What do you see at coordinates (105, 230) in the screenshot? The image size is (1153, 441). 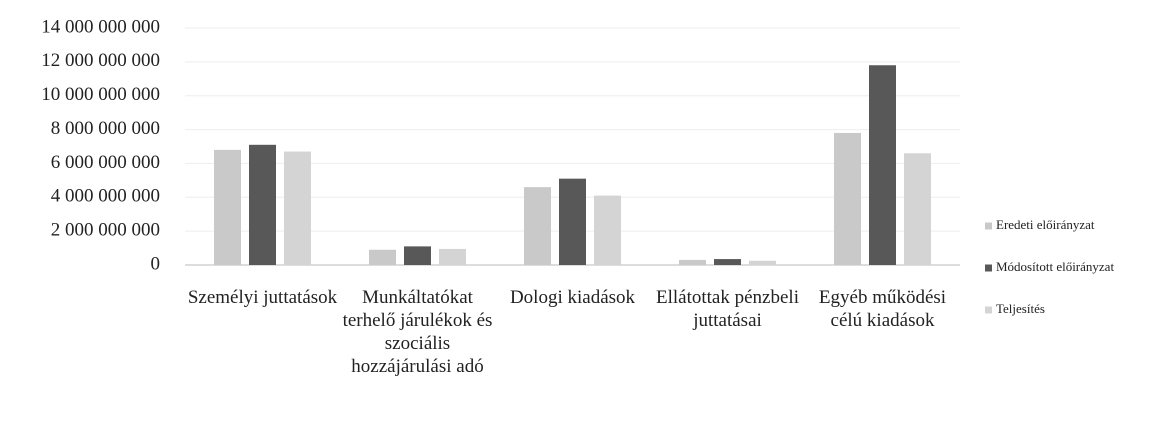 I see `y-tick-label: 2 000 000 000` at bounding box center [105, 230].